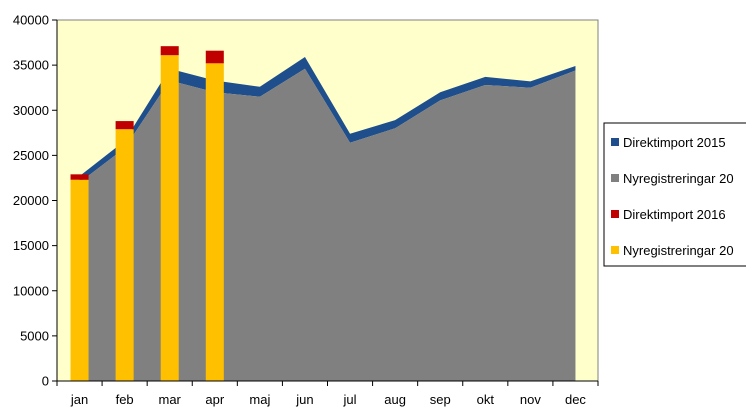  Describe the element at coordinates (214, 222) in the screenshot. I see `bar-nyregistreringar-2016-apr` at that location.